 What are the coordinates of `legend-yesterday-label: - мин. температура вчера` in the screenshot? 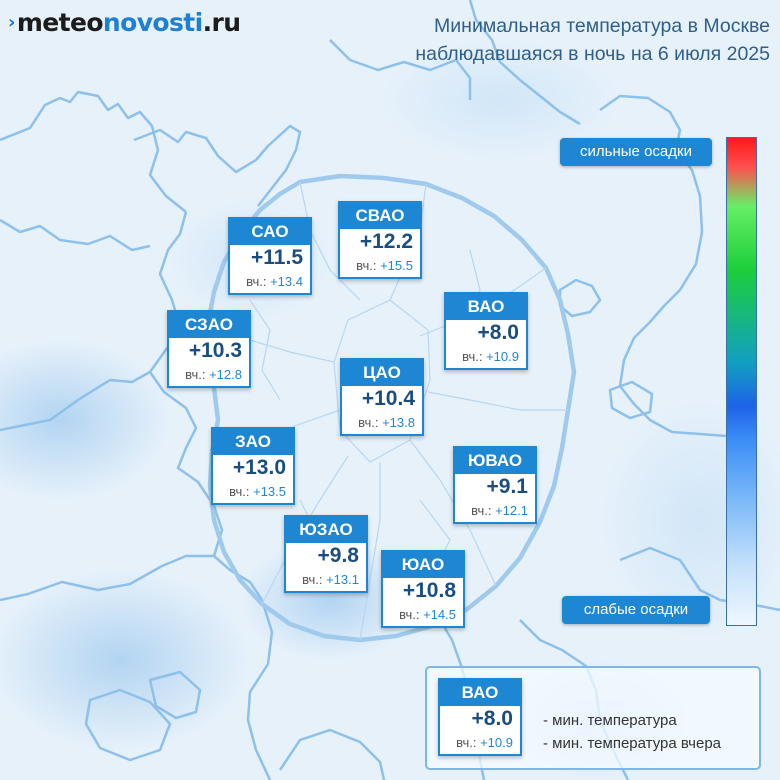 It's located at (632, 743).